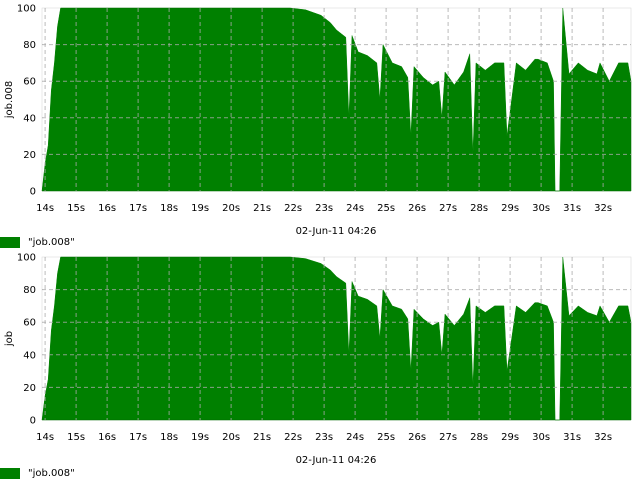 This screenshot has width=640, height=484. Describe the element at coordinates (9, 339) in the screenshot. I see `y-axis-label: job` at that location.